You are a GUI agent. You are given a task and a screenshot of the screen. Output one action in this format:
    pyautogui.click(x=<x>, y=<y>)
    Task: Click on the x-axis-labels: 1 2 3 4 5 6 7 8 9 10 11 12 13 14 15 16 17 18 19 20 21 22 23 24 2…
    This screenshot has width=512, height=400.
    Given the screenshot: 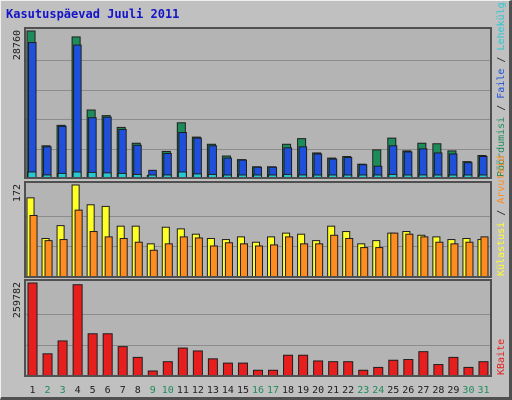 What is the action you would take?
    pyautogui.click(x=260, y=390)
    